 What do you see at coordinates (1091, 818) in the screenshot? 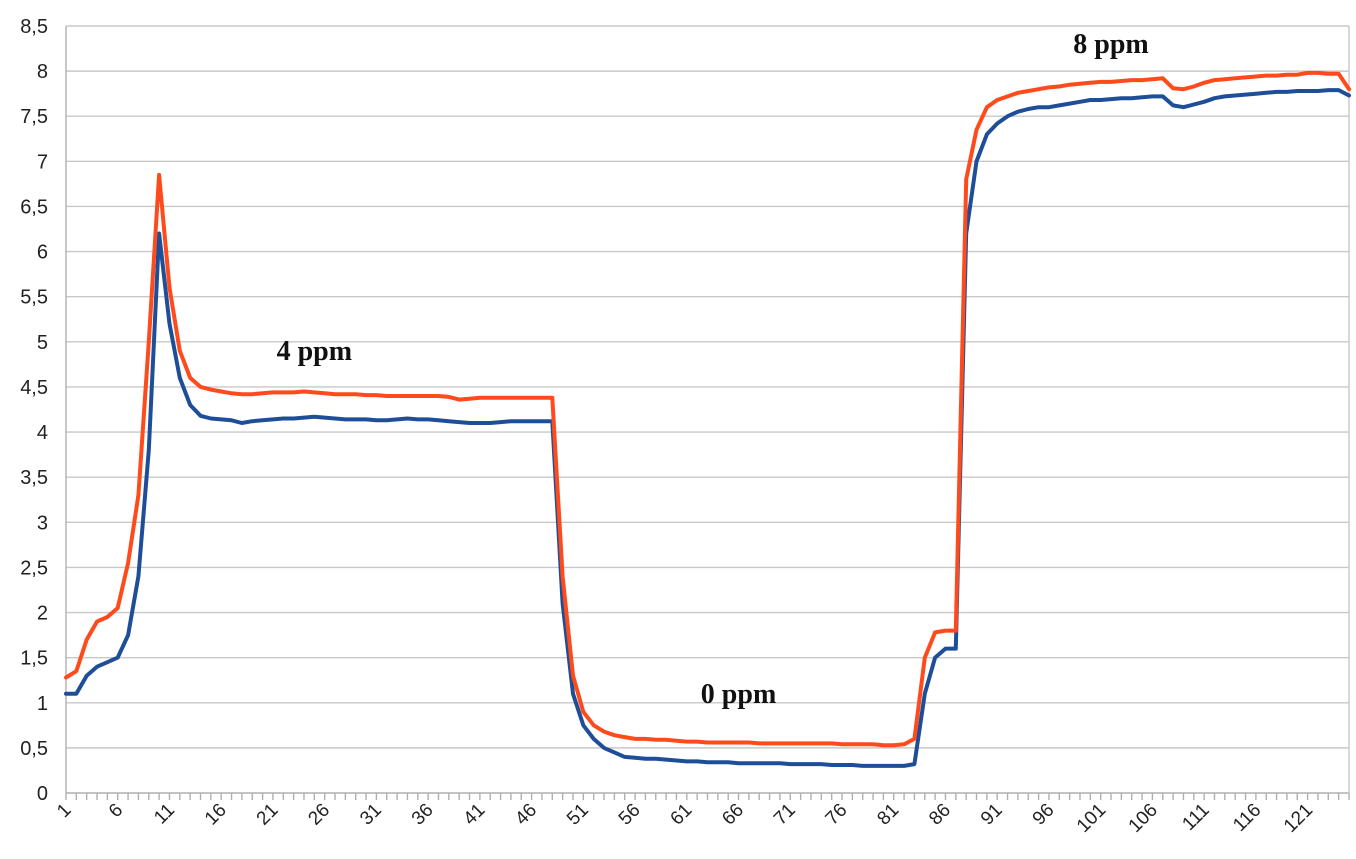
I see `x-tick-label: 101` at bounding box center [1091, 818].